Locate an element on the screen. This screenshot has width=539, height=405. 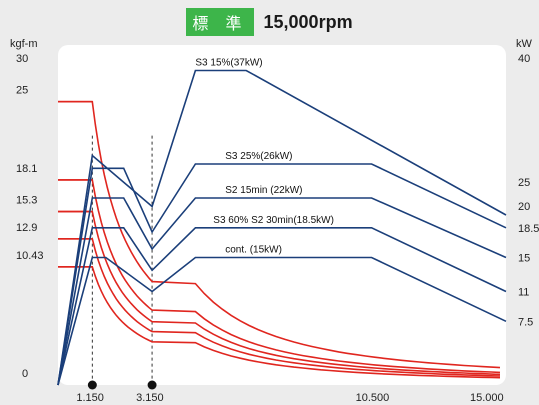
chart-header: 標 準 15,000rpm is located at coordinates (269, 22).